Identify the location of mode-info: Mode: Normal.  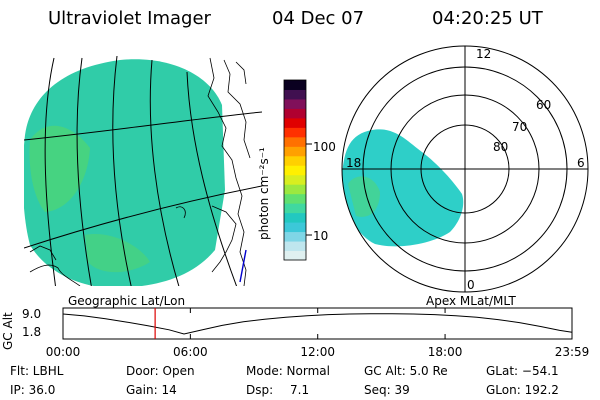
(288, 371).